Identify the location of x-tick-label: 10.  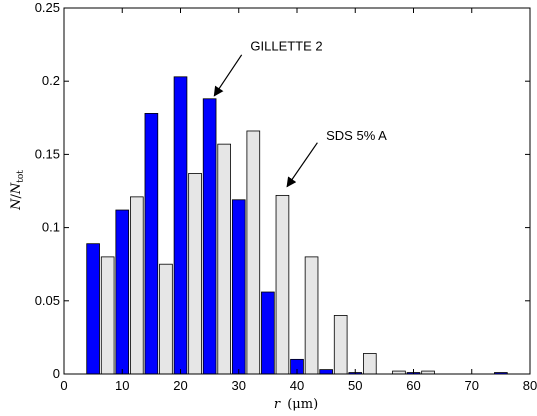
(122, 385).